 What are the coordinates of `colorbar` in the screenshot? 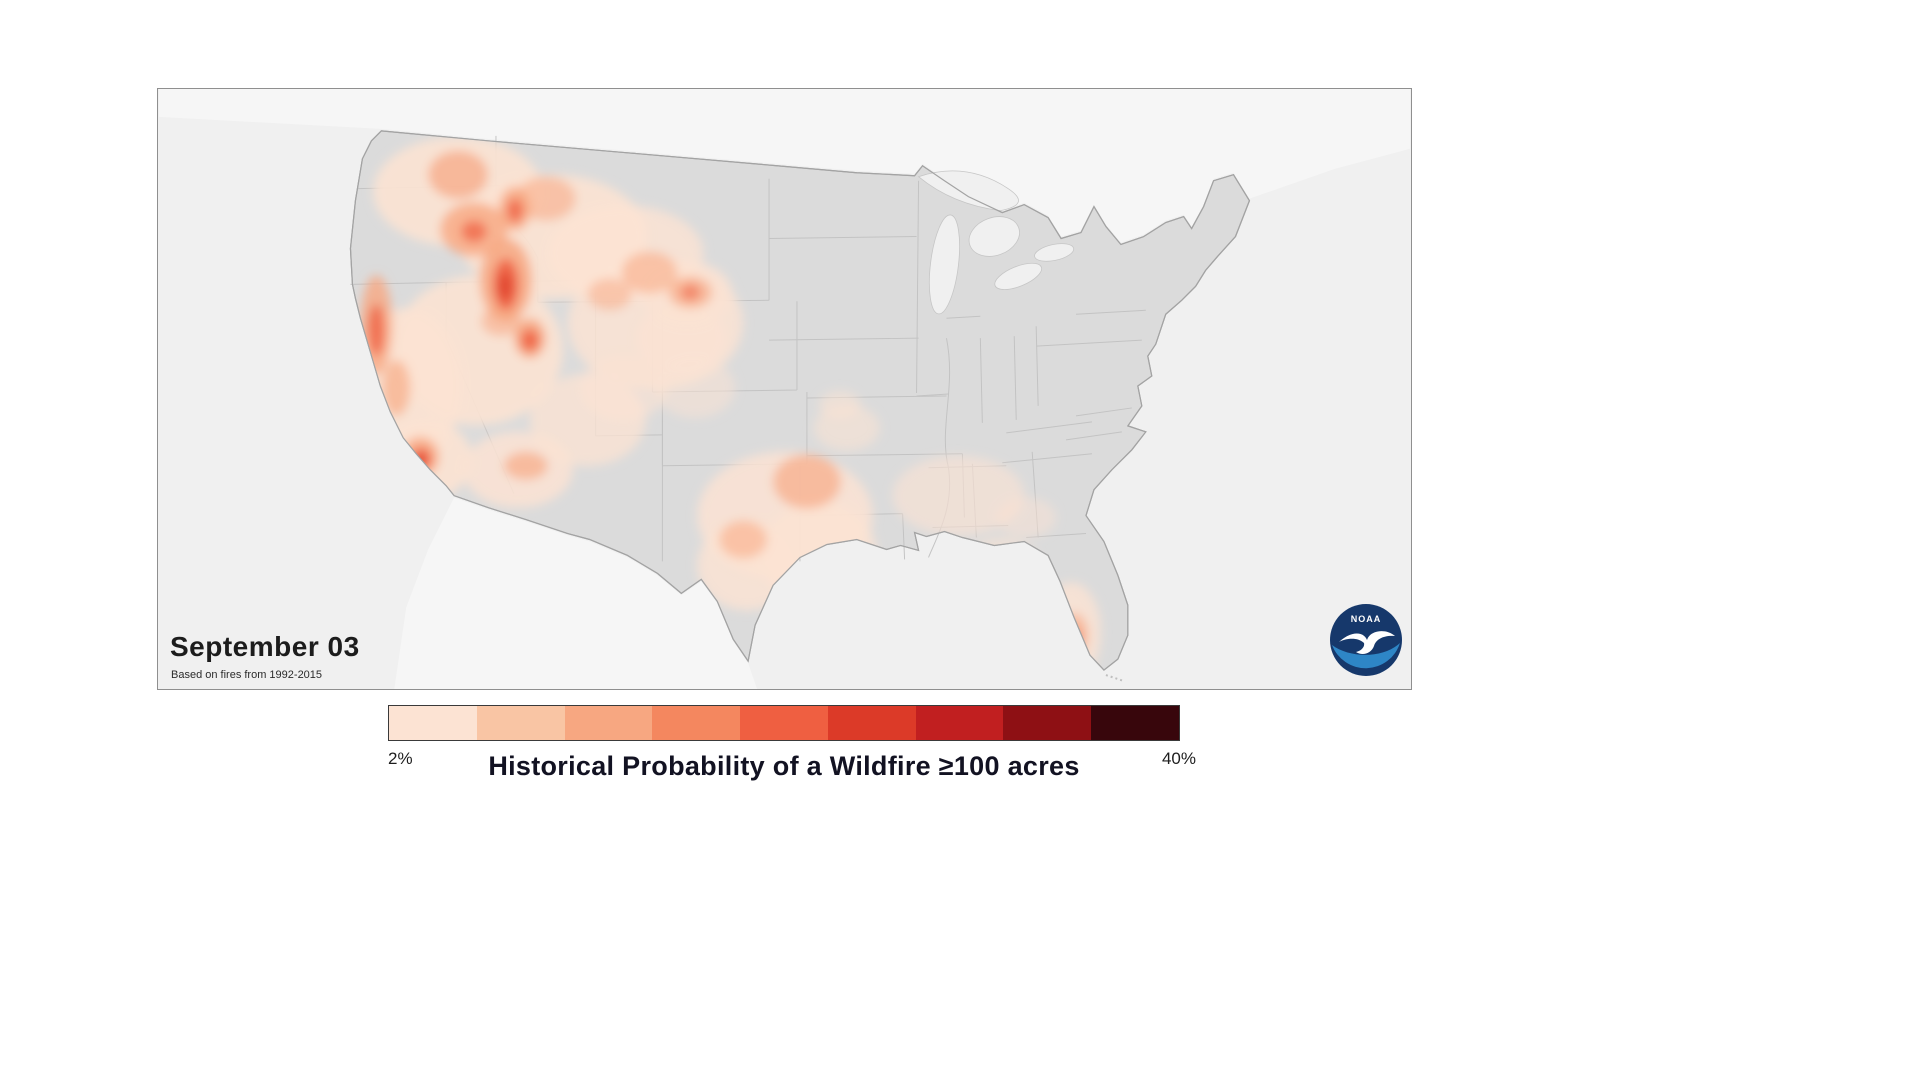 It's located at (784, 723).